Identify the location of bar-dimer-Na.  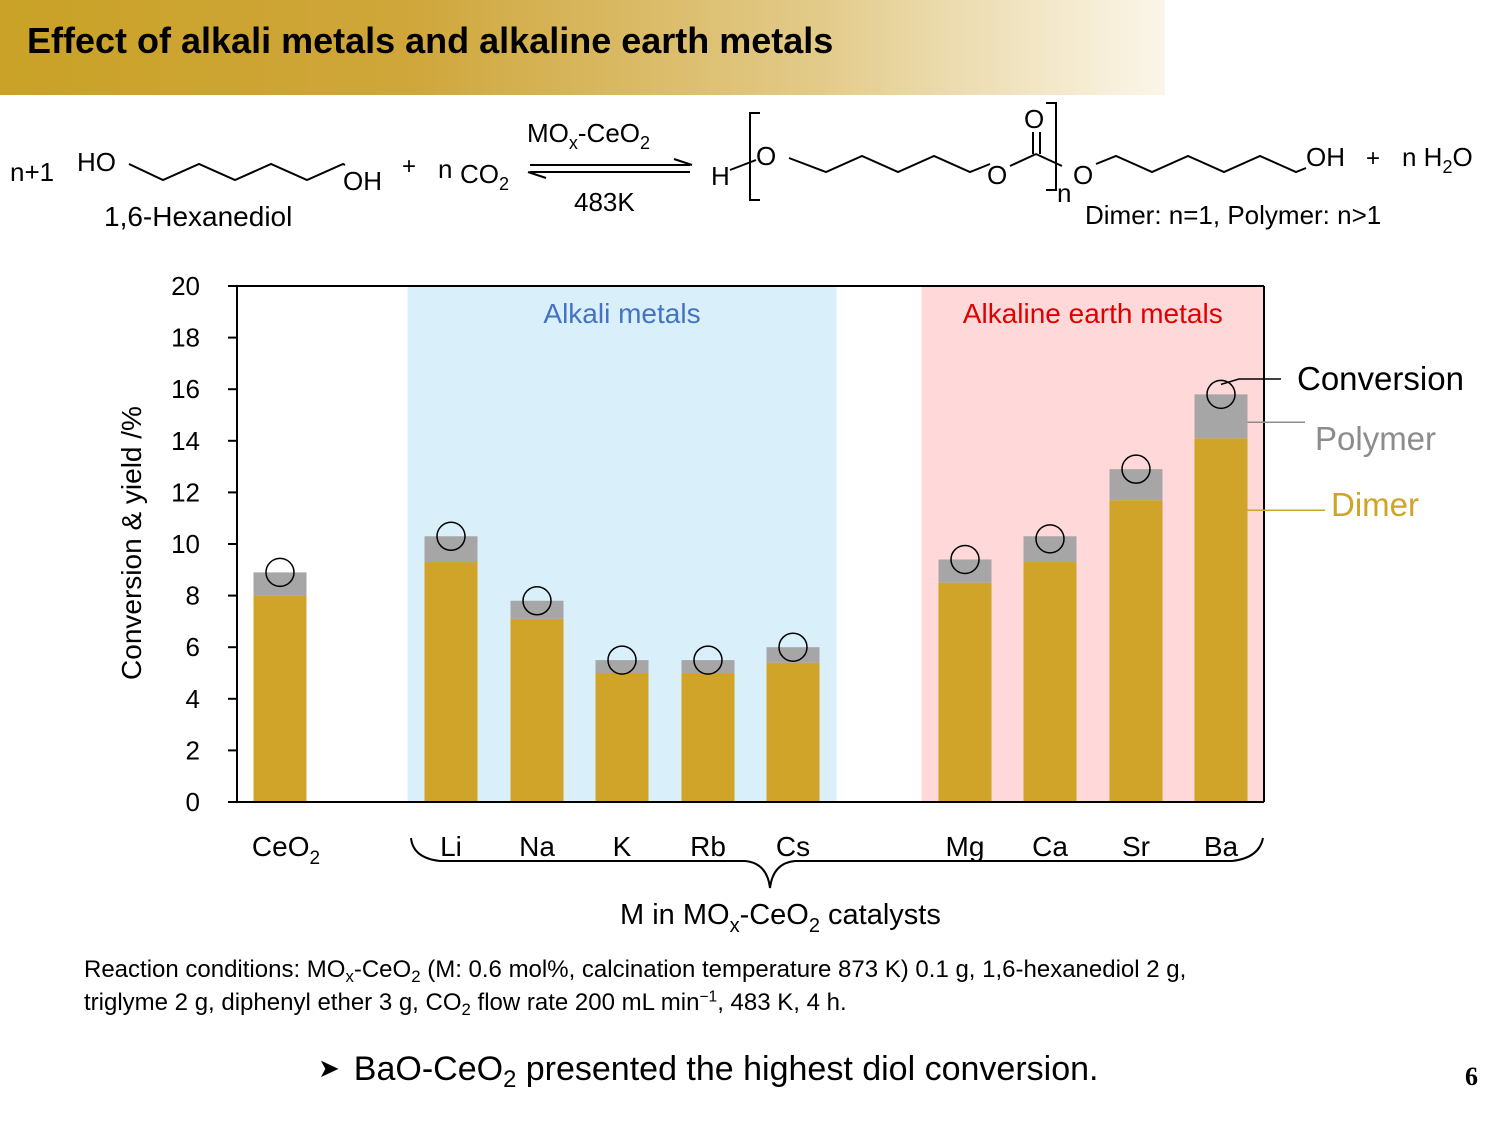
(537, 710).